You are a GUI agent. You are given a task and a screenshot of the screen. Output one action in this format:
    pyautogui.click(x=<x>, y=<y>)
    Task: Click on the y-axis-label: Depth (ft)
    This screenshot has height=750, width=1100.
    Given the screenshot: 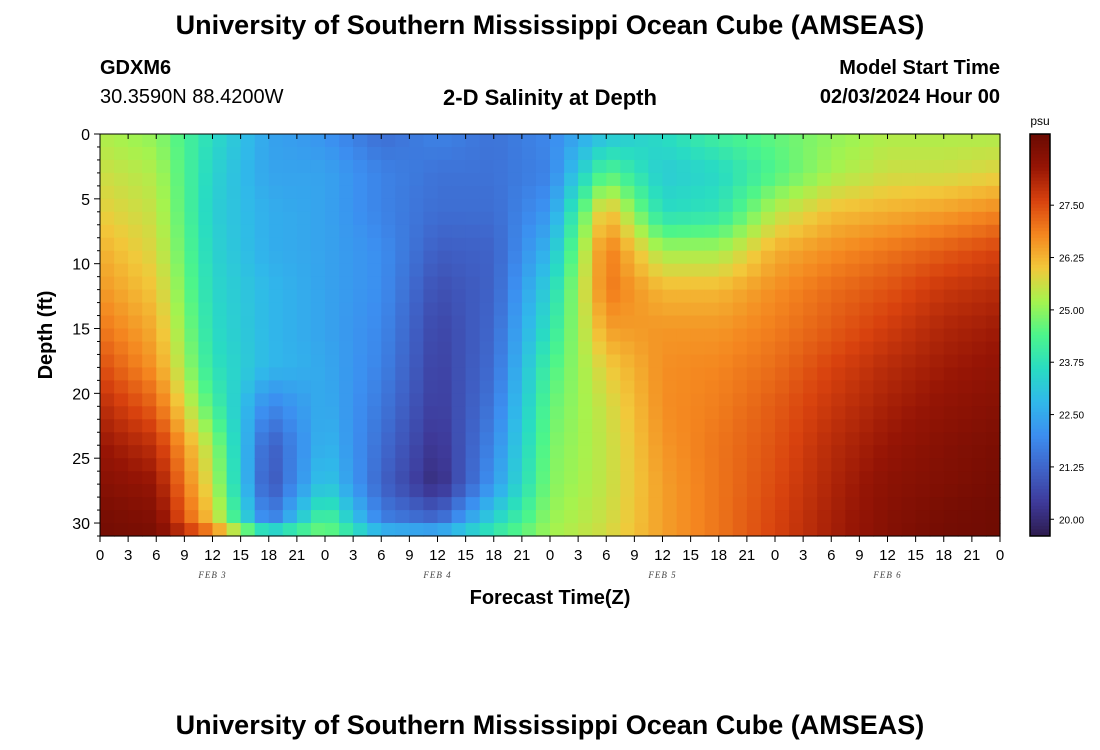 What is the action you would take?
    pyautogui.click(x=46, y=335)
    